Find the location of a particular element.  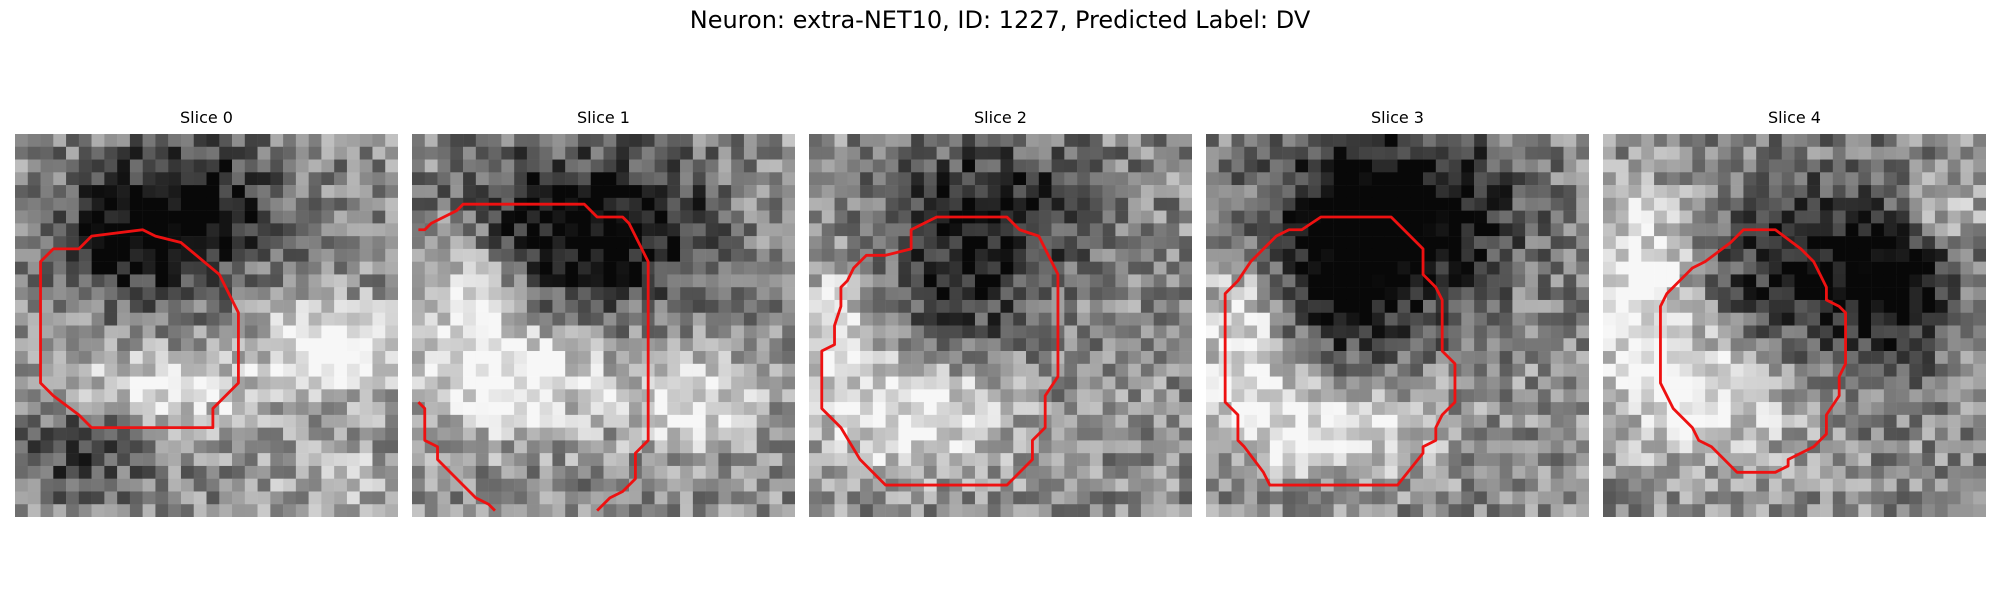

slice-title-4: Slice 4 is located at coordinates (1794, 117).